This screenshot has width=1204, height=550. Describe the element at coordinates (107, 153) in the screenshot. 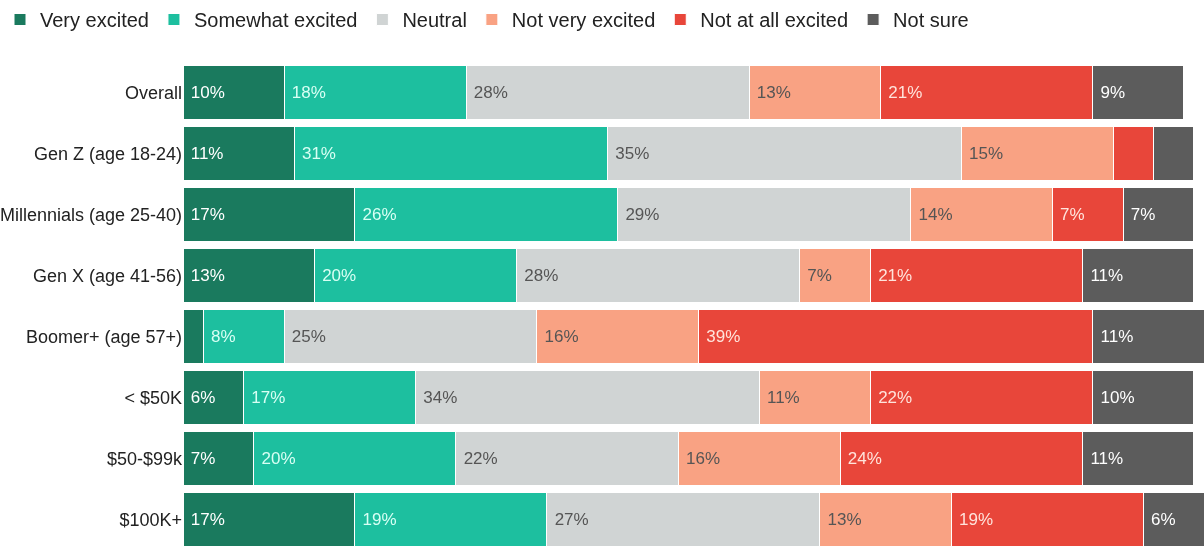

I see `y-tick-label: Gen Z (age 18-24)` at that location.